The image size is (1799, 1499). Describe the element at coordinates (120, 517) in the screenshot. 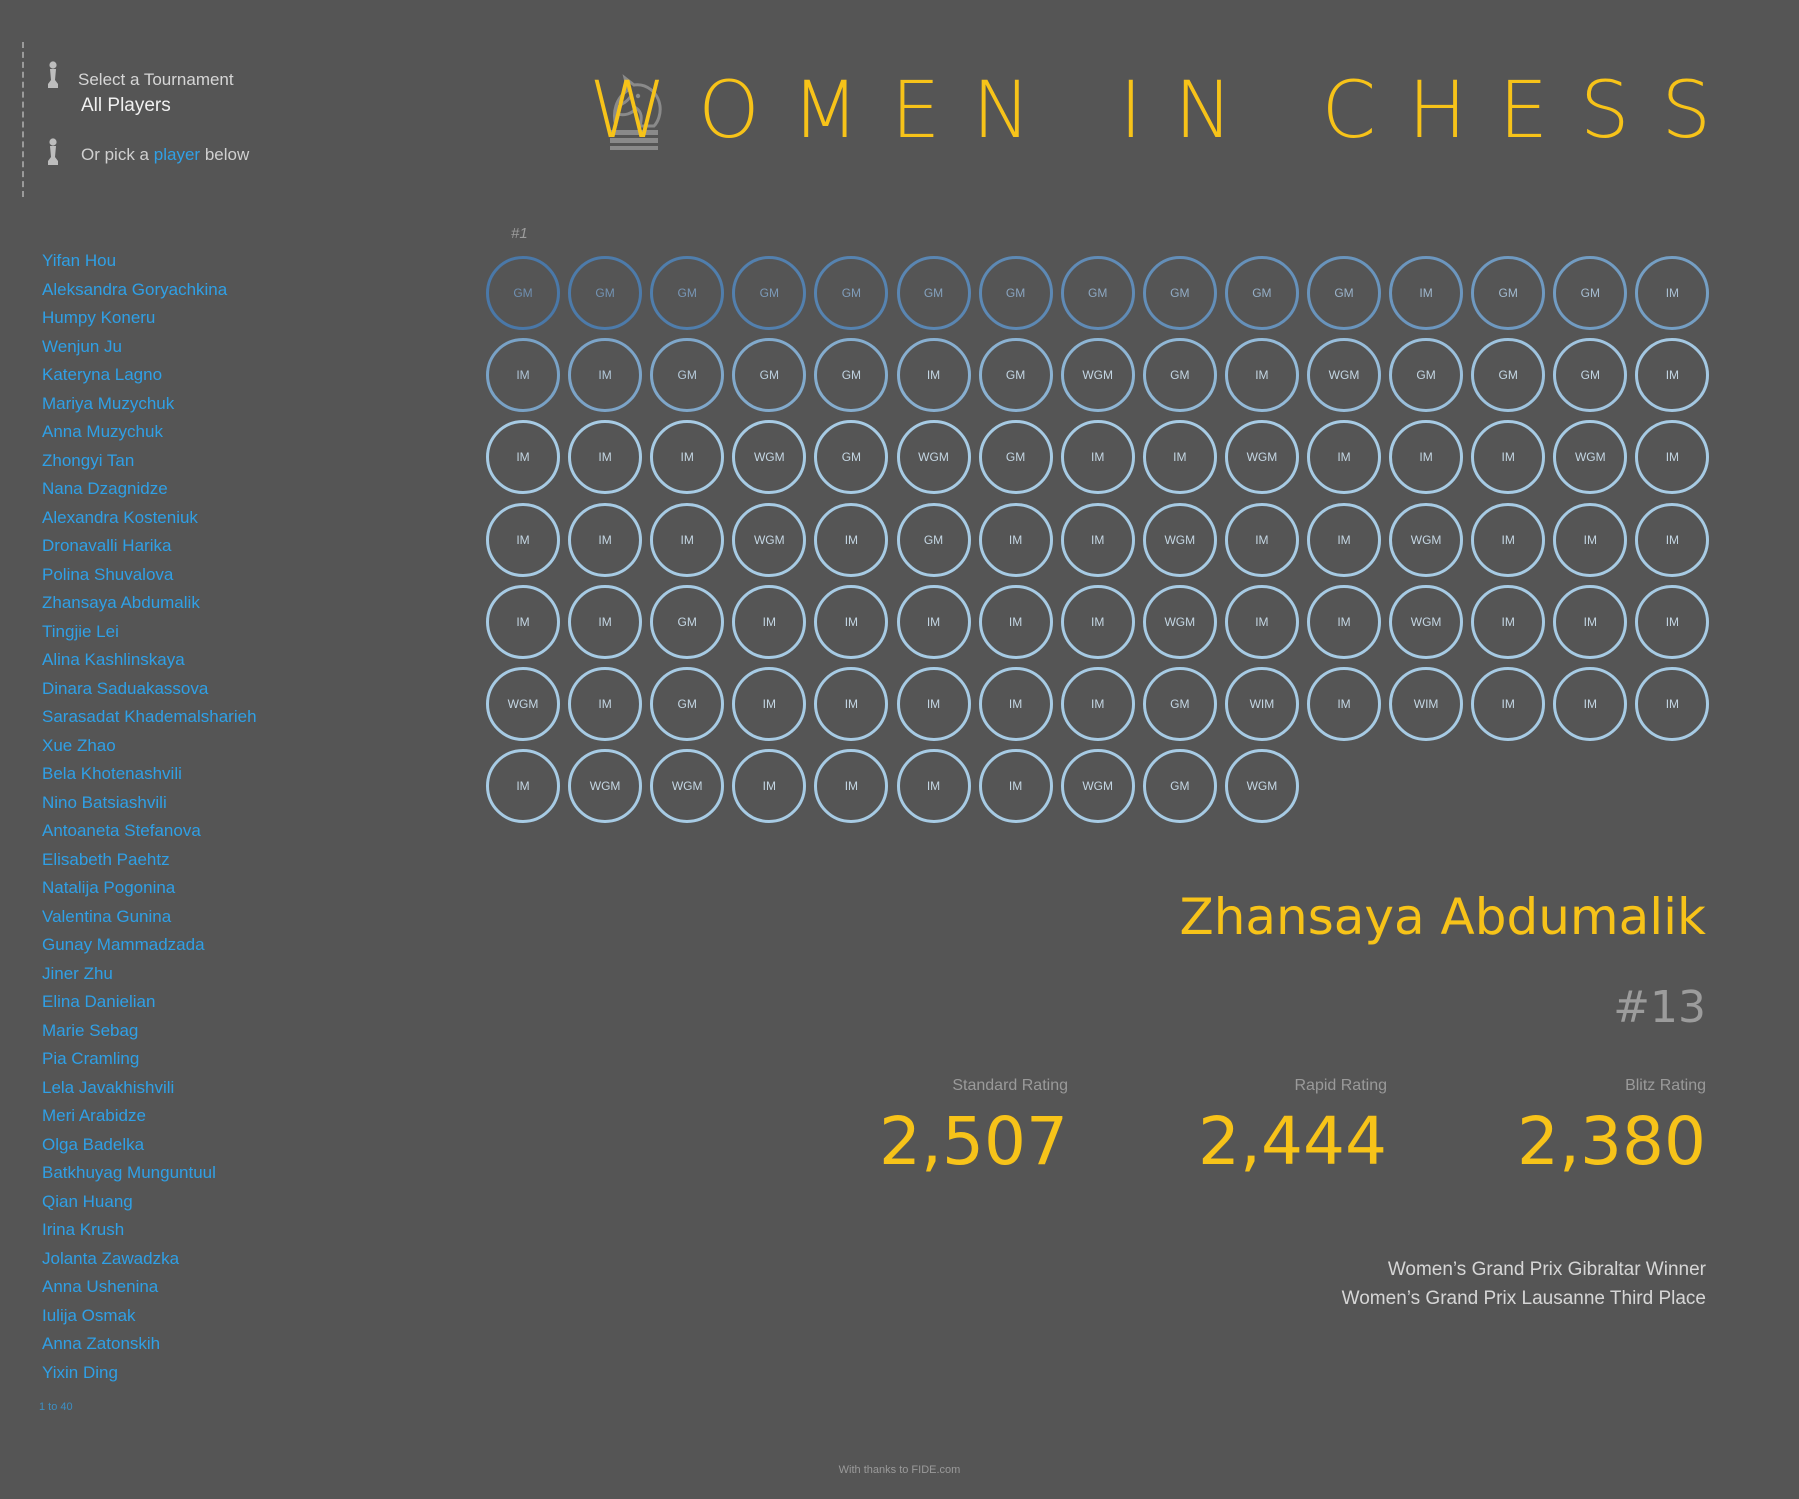

I see `player-list-item: Alexandra Kosteniuk` at that location.